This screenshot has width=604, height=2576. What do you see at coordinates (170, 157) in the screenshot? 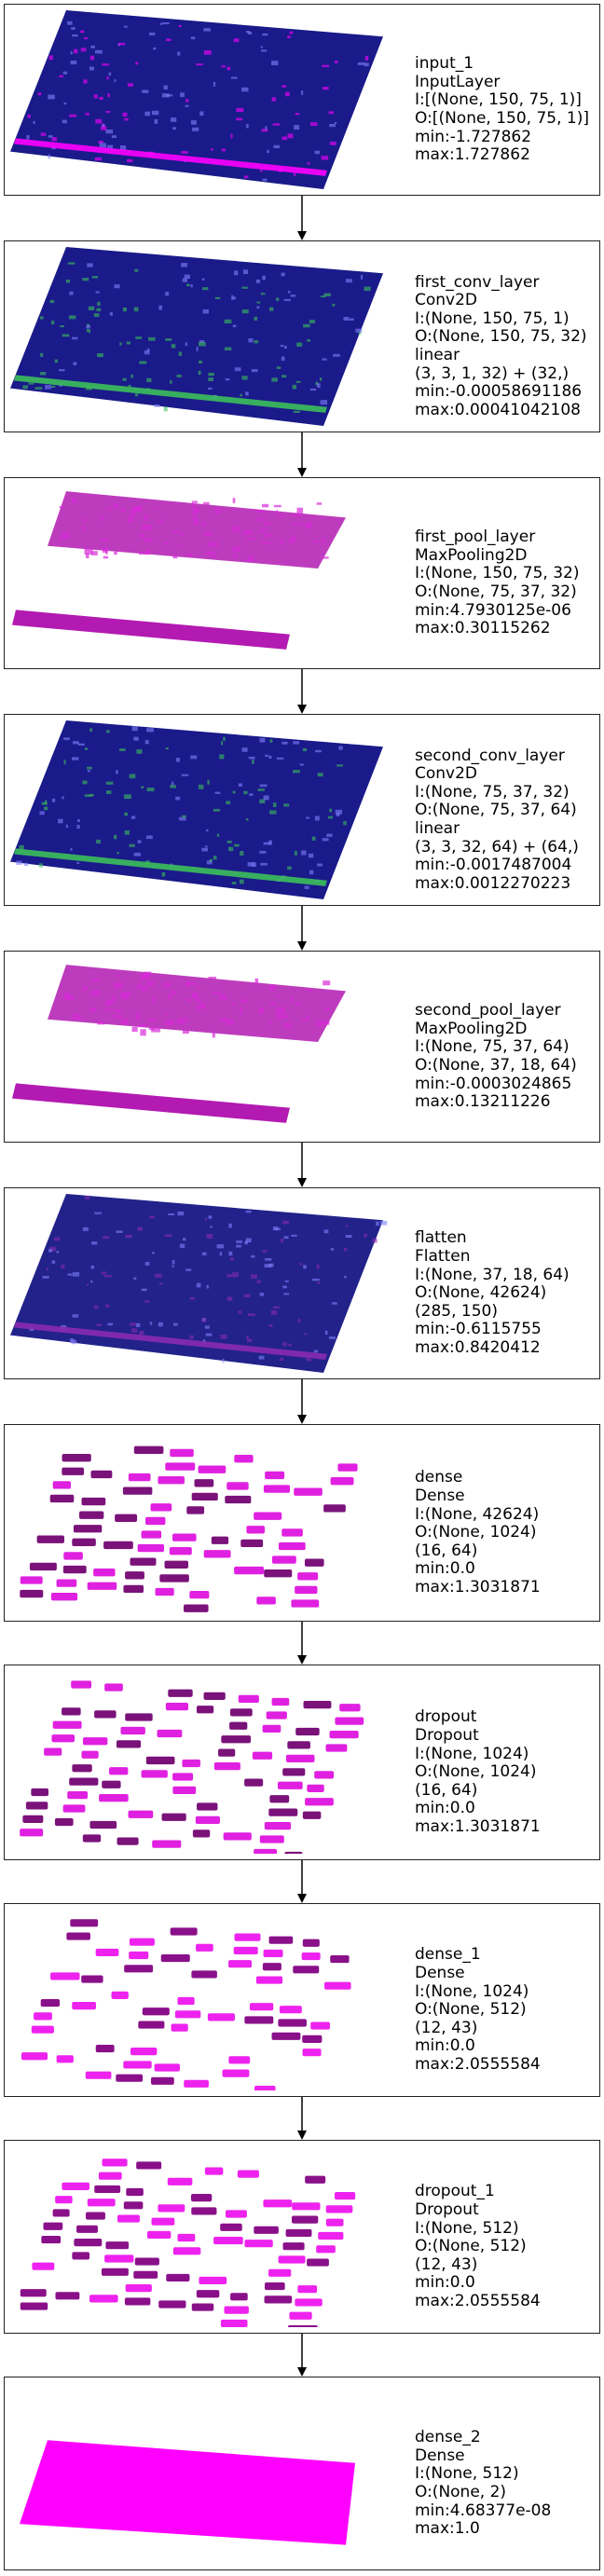
I see `activation-band` at bounding box center [170, 157].